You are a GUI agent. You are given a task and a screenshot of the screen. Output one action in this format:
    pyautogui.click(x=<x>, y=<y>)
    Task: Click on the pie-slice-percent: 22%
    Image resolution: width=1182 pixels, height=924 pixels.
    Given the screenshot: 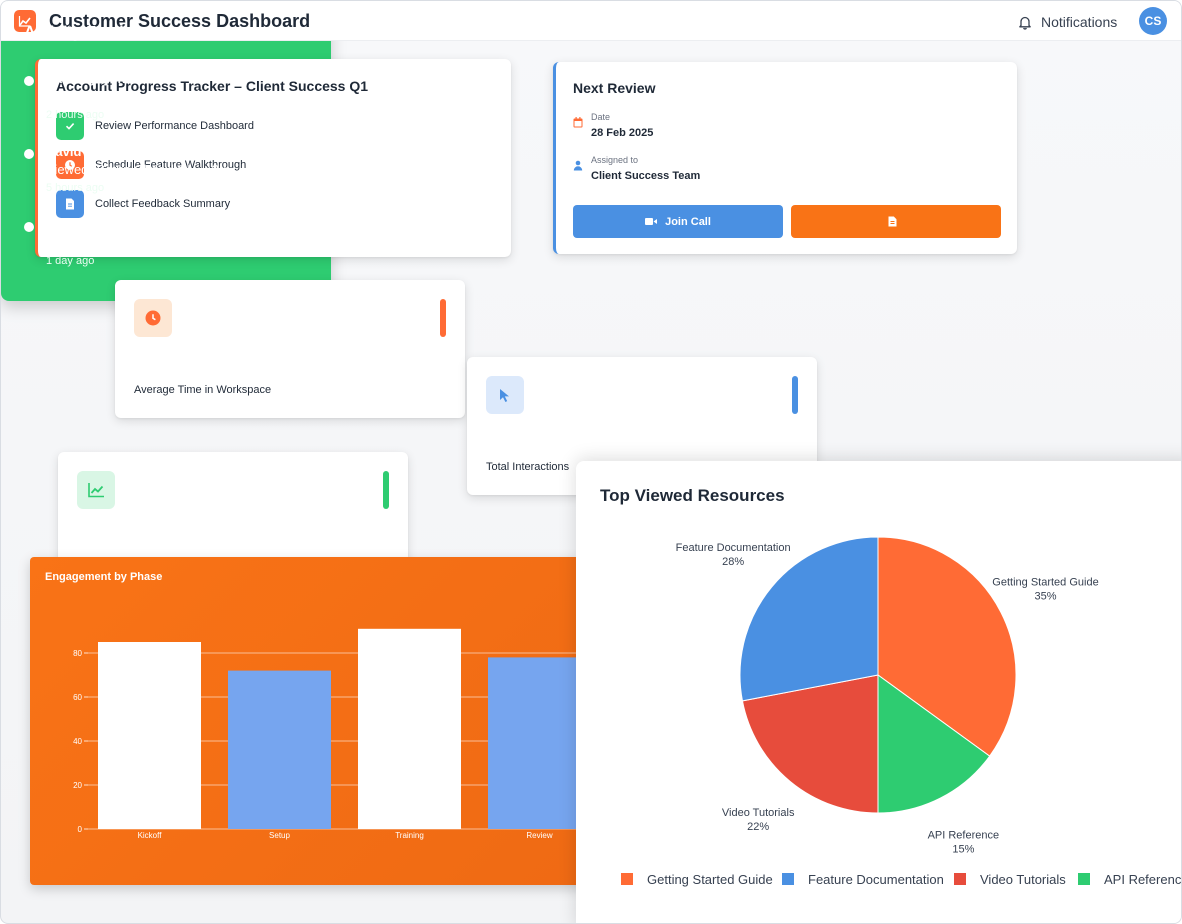 What is the action you would take?
    pyautogui.click(x=758, y=827)
    